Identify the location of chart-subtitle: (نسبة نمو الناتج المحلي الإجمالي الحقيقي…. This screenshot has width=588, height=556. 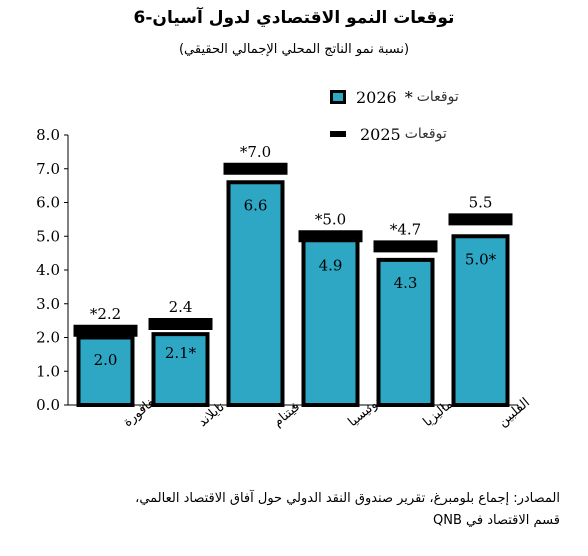
(294, 49).